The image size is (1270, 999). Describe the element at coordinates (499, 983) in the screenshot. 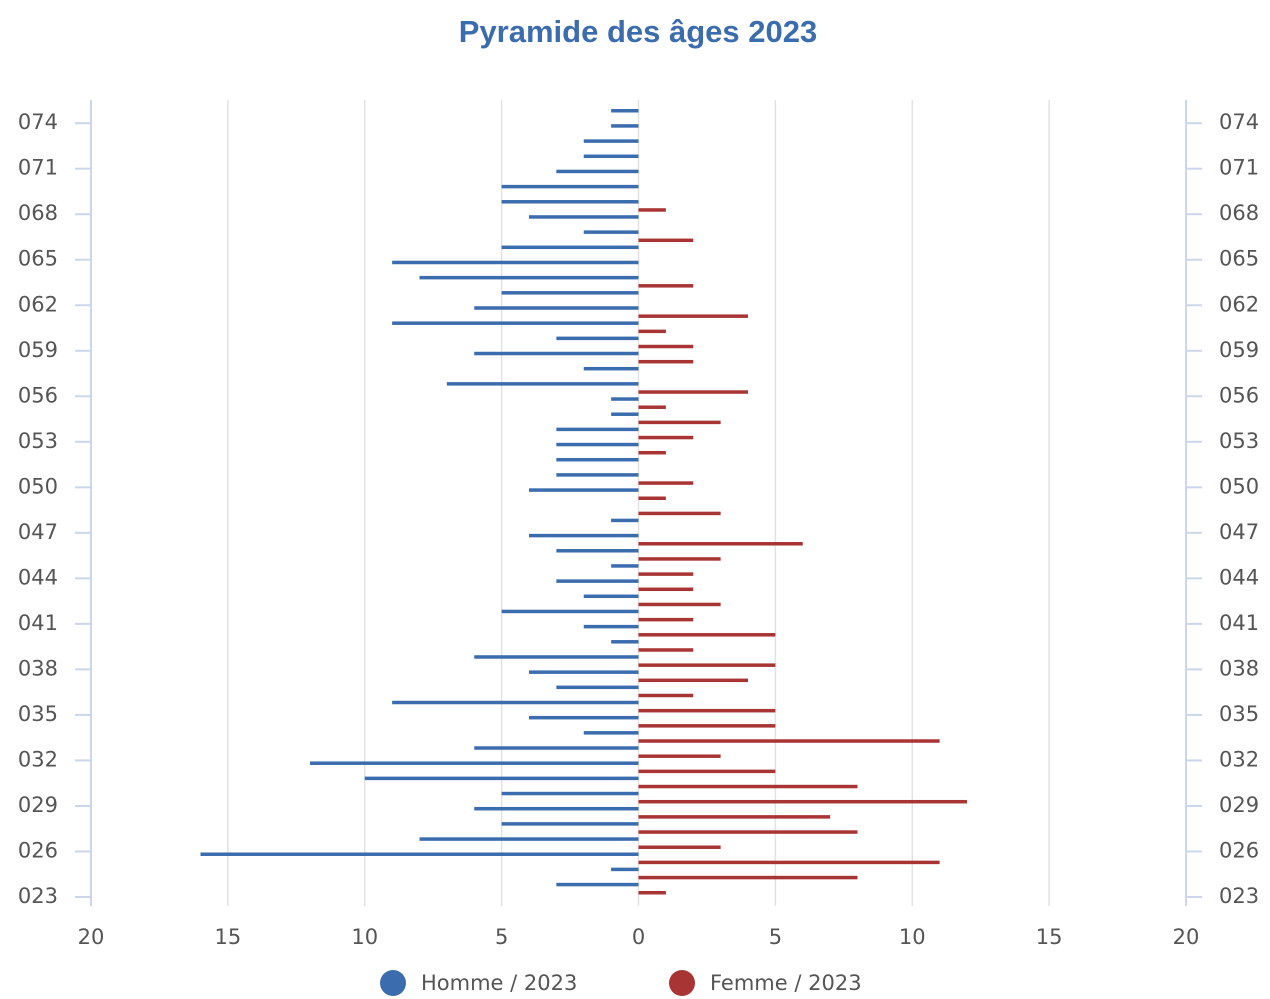

I see `legend-label: Homme / 2023` at that location.